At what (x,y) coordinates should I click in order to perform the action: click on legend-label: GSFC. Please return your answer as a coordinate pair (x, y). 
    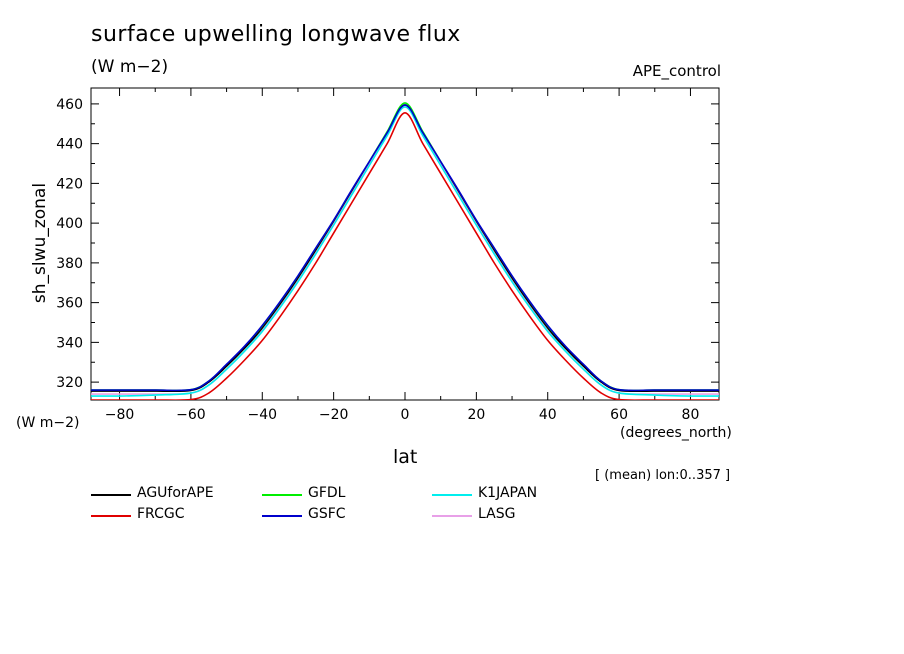
    Looking at the image, I should click on (327, 514).